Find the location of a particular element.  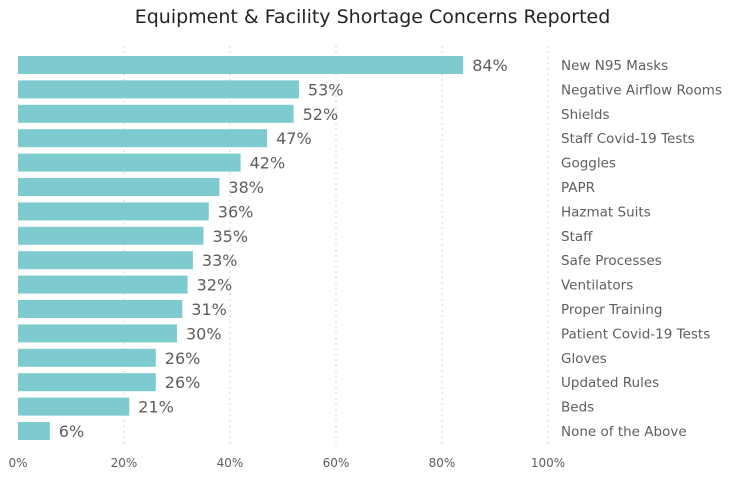

category-label: Shields is located at coordinates (585, 115).